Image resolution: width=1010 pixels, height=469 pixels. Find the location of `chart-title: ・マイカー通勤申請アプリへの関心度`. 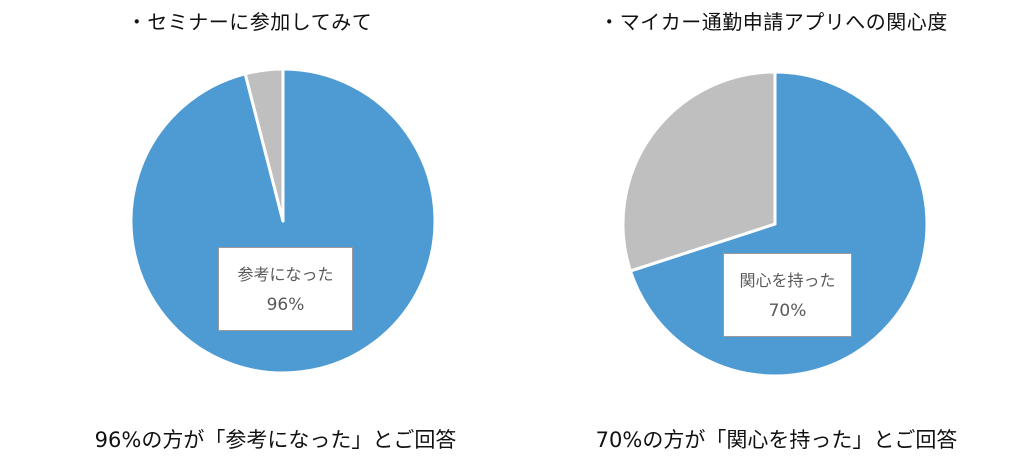

chart-title: ・マイカー通勤申請アプリへの関心度 is located at coordinates (773, 22).